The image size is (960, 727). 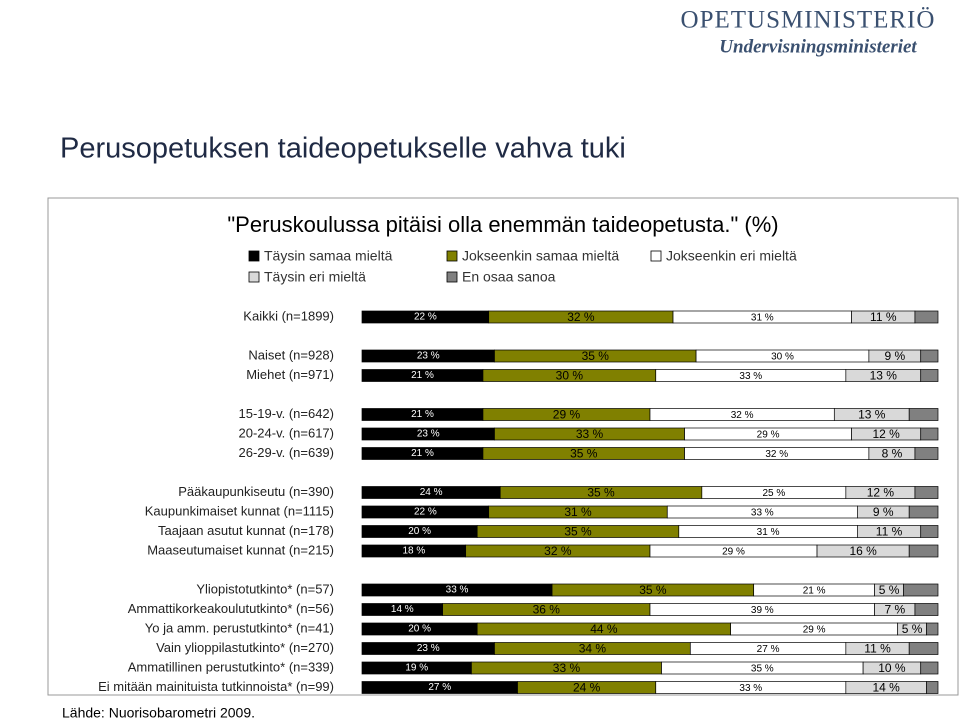 I want to click on legend-label: Jokseenkin samaa mieltä, so click(x=540, y=256).